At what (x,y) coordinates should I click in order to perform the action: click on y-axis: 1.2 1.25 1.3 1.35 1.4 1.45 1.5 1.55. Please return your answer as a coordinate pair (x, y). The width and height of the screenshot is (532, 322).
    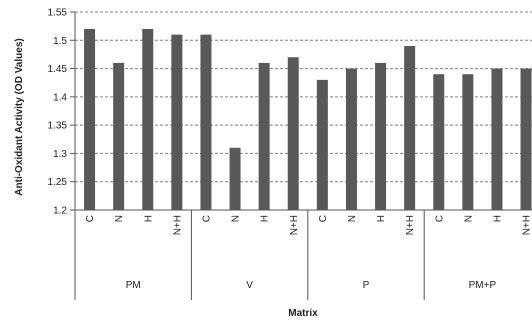
    Looking at the image, I should click on (62, 154).